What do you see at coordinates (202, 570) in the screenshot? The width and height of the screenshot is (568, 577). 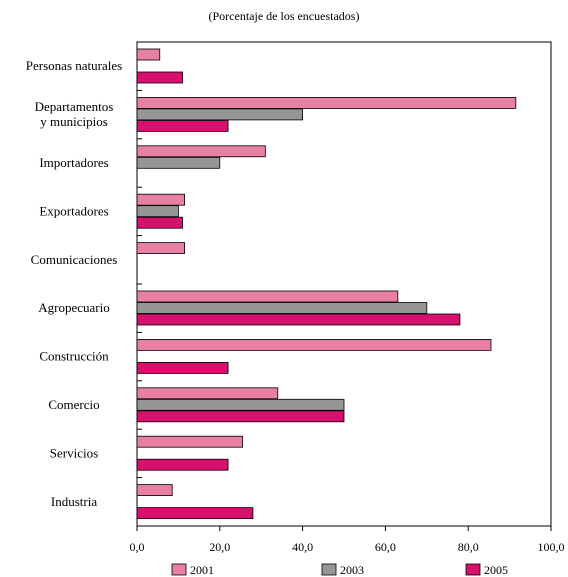 I see `legend-label-2001: 2001` at bounding box center [202, 570].